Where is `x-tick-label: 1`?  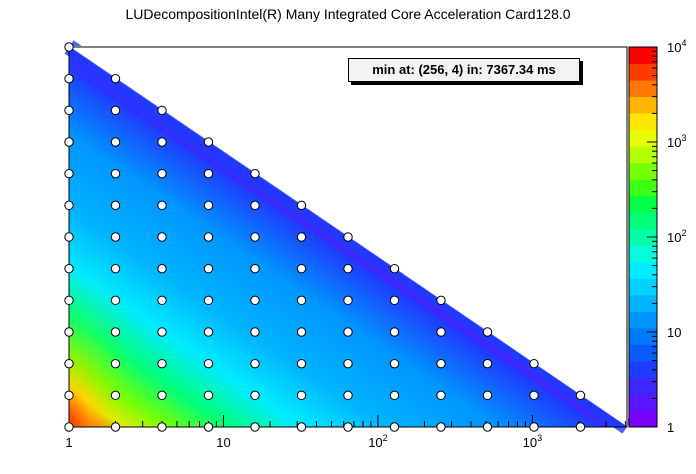
x-tick-label: 1 is located at coordinates (68, 442).